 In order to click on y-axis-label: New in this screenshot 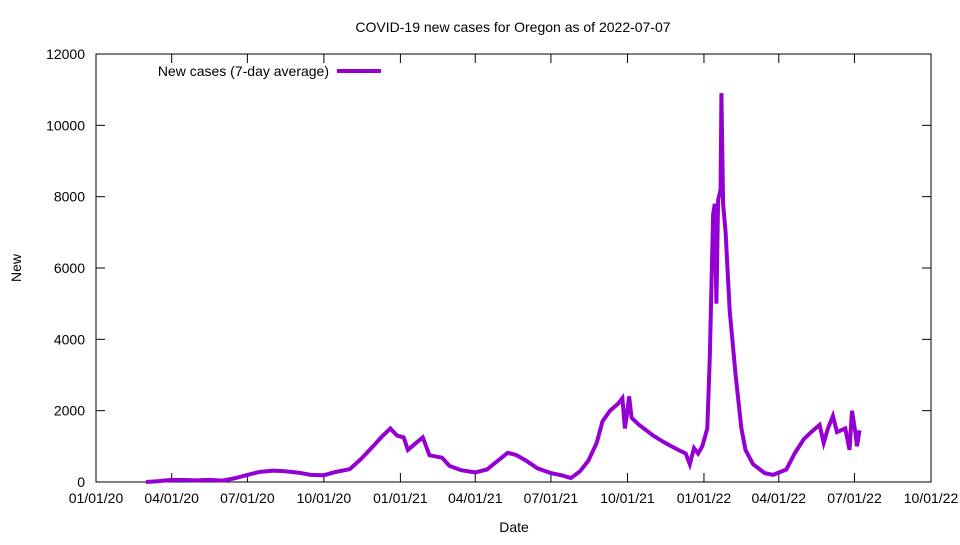, I will do `click(16, 267)`.